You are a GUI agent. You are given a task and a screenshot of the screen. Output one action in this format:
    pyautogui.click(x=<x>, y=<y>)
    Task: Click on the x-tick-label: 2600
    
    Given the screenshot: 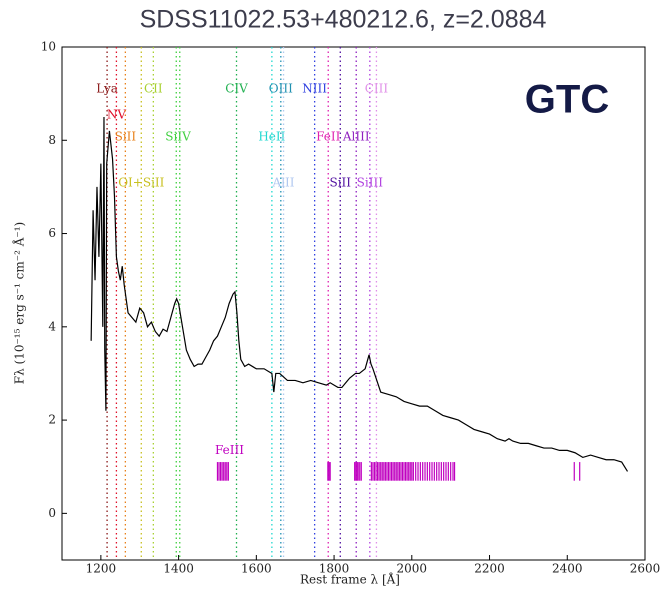 What is the action you would take?
    pyautogui.click(x=645, y=569)
    